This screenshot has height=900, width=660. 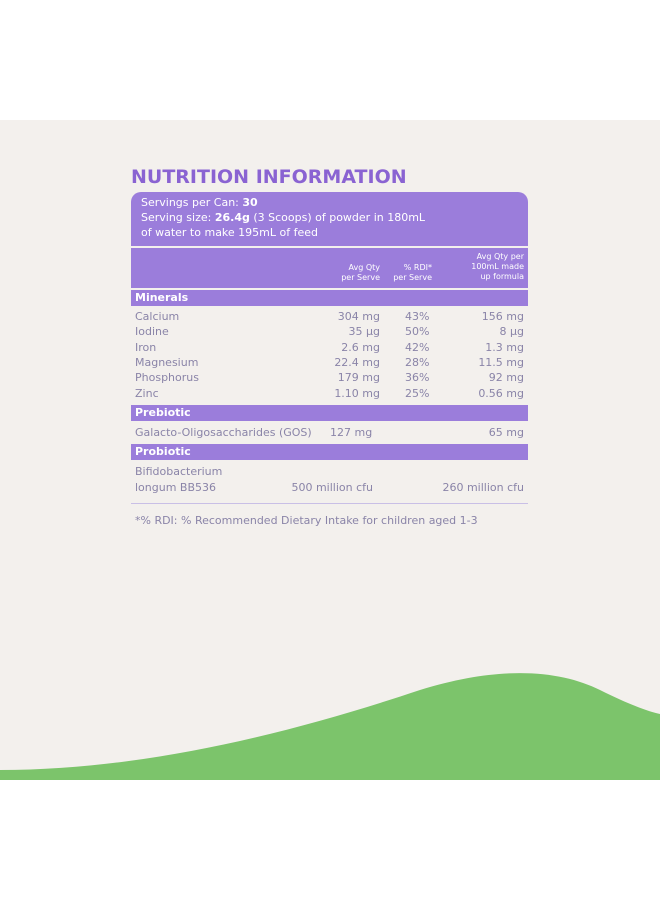 What do you see at coordinates (157, 316) in the screenshot?
I see `nutrient: Calcium` at bounding box center [157, 316].